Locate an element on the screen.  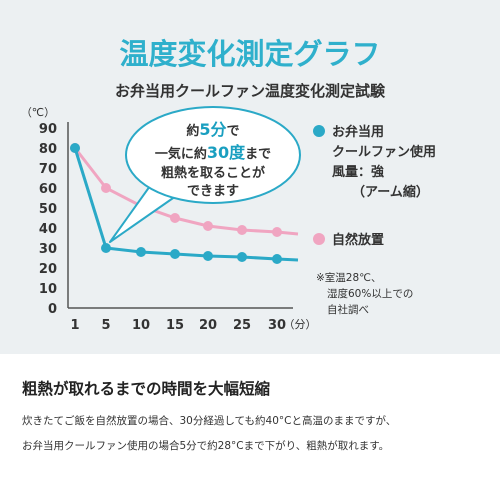
callout-pointer-join is located at coordinates (163, 190).